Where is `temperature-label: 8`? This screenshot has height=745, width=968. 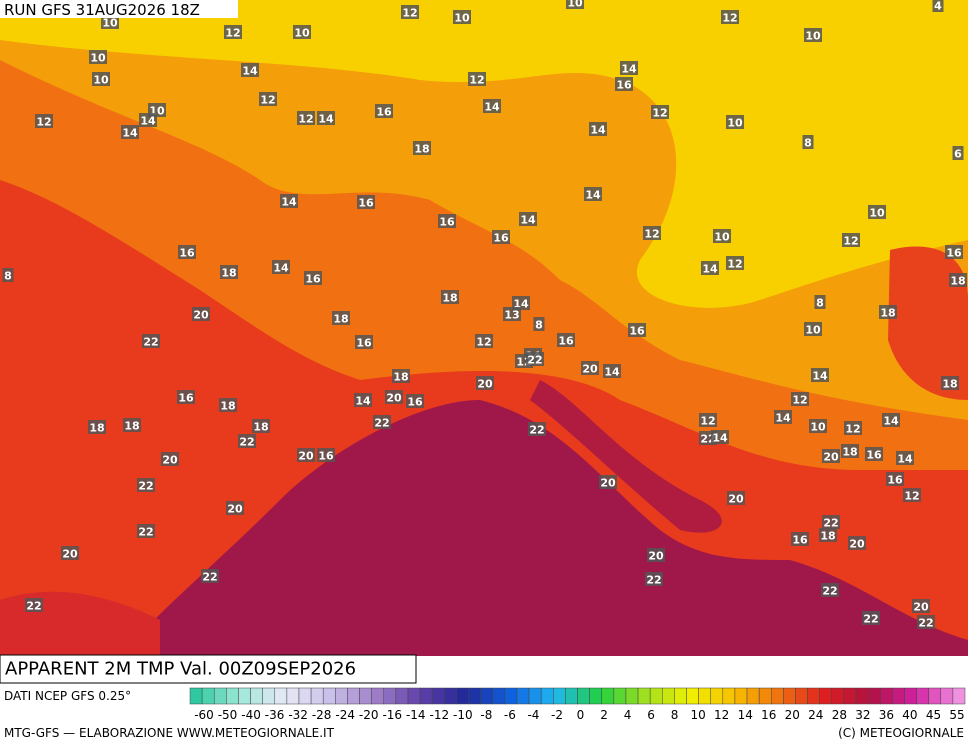
temperature-label: 8 is located at coordinates (8, 276).